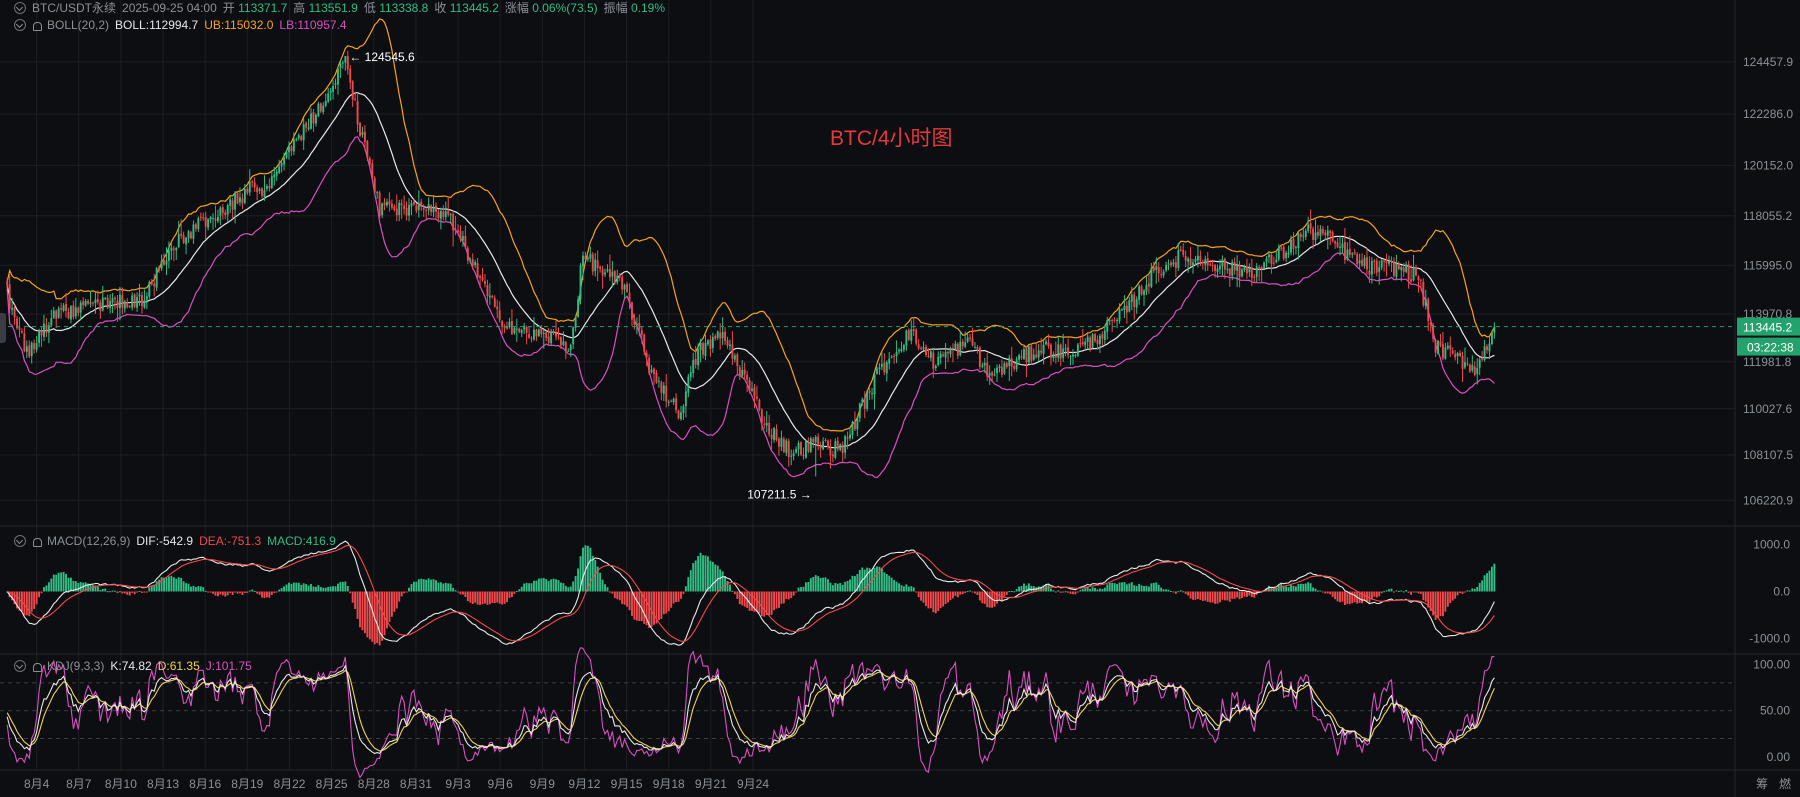  What do you see at coordinates (750, 709) in the screenshot?
I see `kdj-k-line` at bounding box center [750, 709].